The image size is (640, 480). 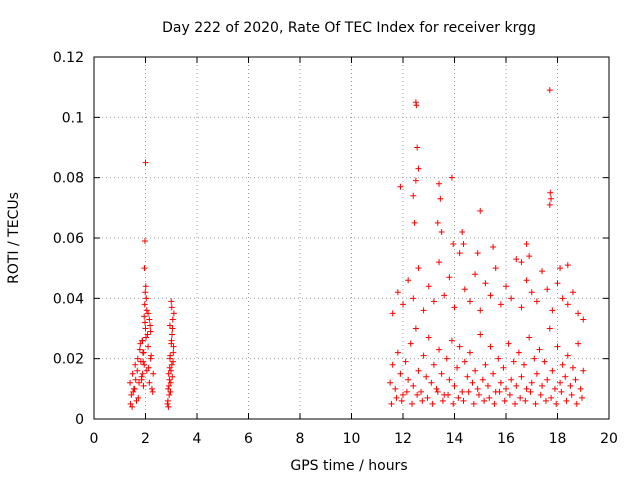 I want to click on y-tick-label: 0.02, so click(x=68, y=360).